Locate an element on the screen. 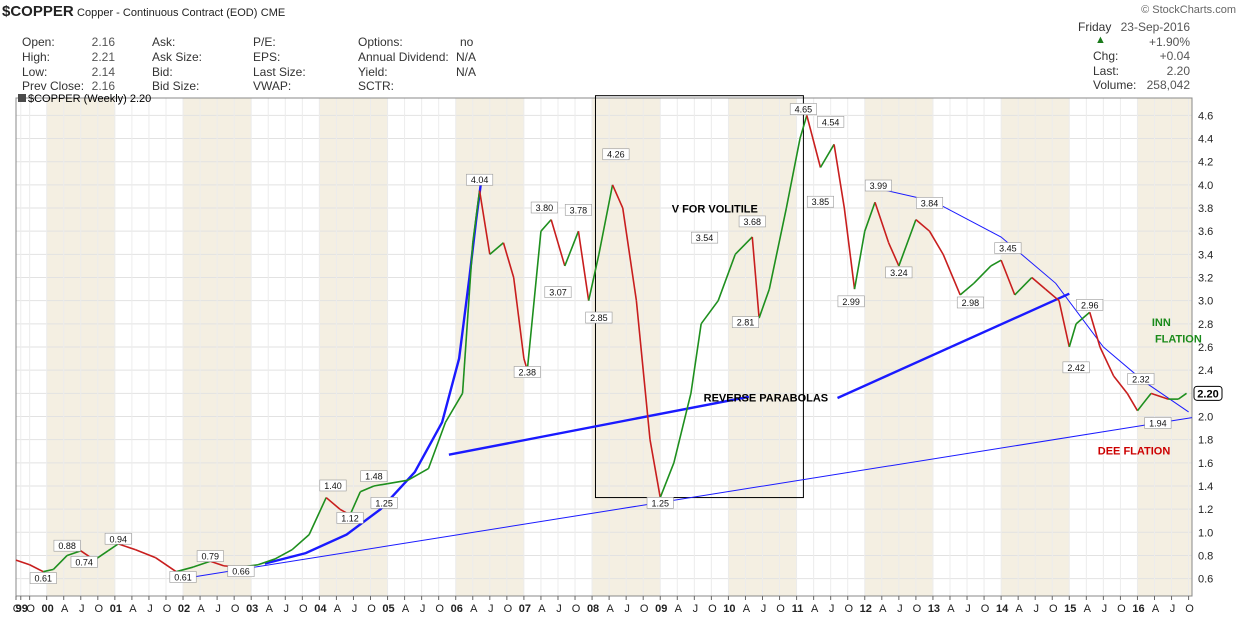 Image resolution: width=1240 pixels, height=619 pixels. legend-title: $COPPER (Weekly) 2.20 is located at coordinates (89, 99).